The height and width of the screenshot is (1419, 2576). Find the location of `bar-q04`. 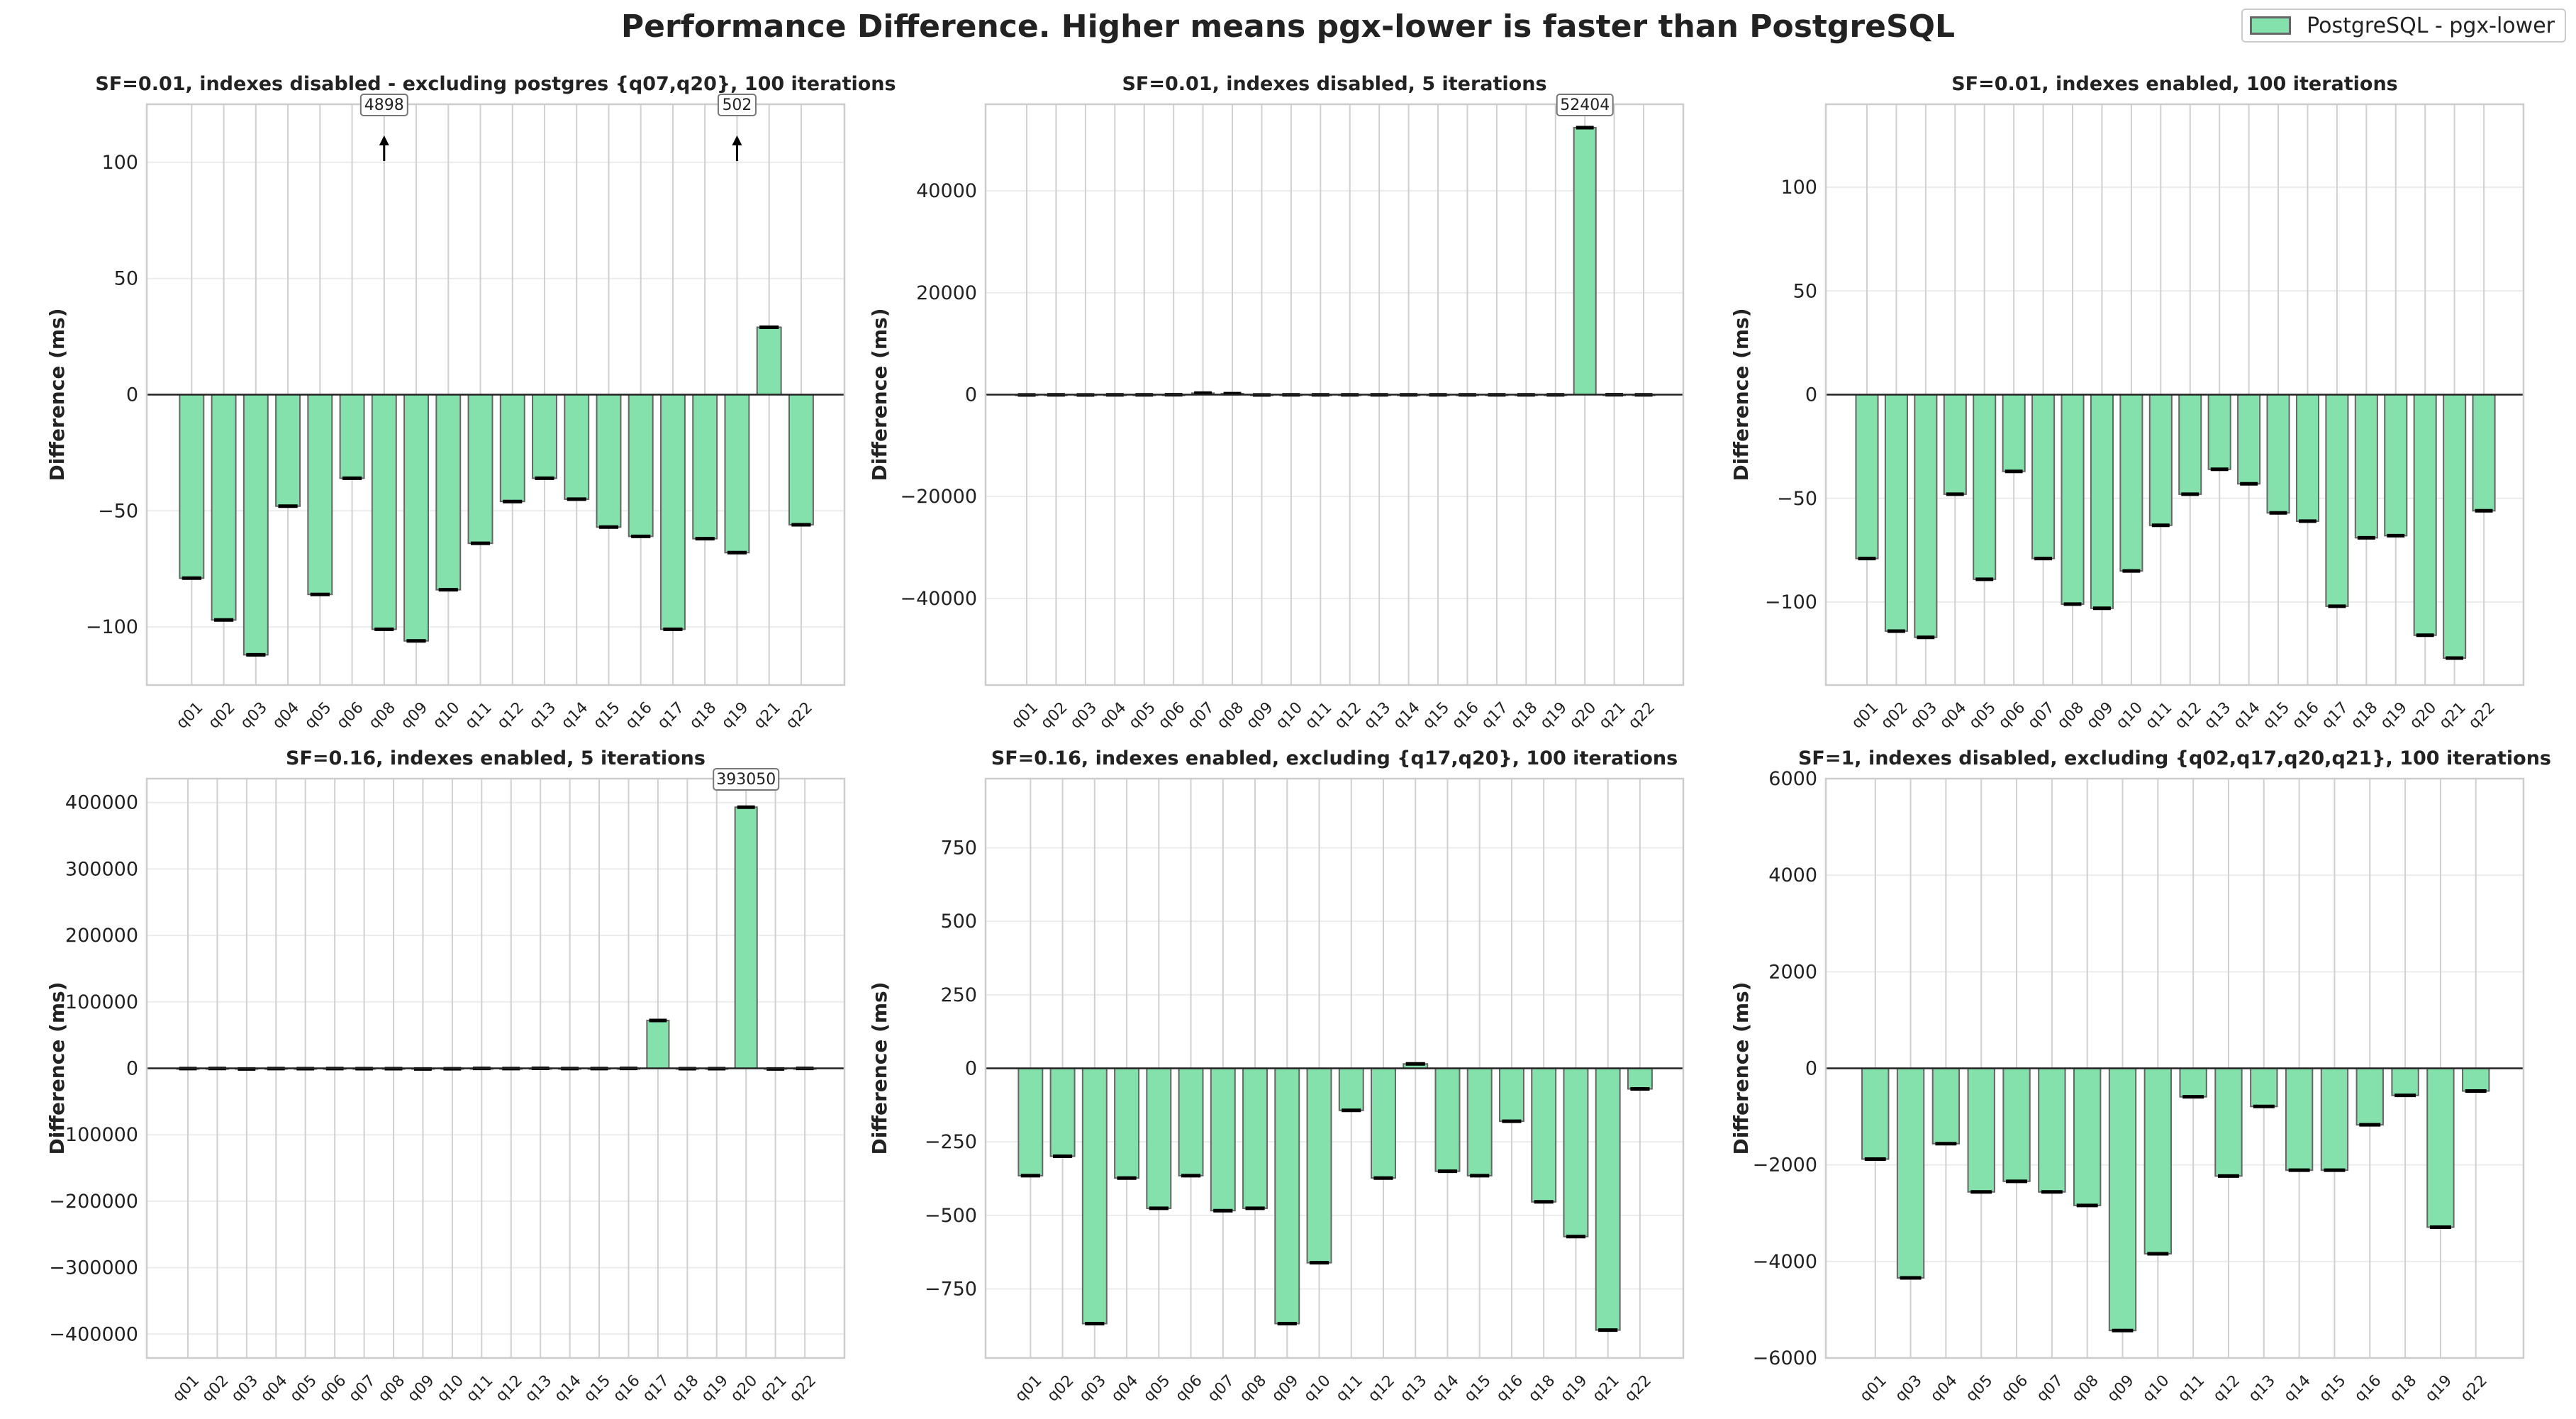

bar-q04 is located at coordinates (1955, 444).